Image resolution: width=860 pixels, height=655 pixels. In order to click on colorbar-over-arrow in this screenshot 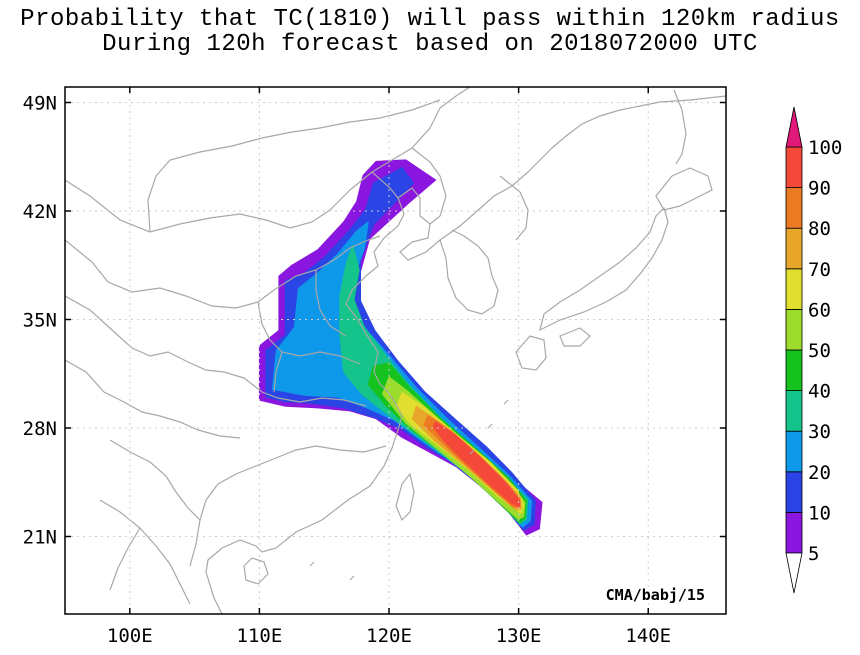, I will do `click(794, 127)`.